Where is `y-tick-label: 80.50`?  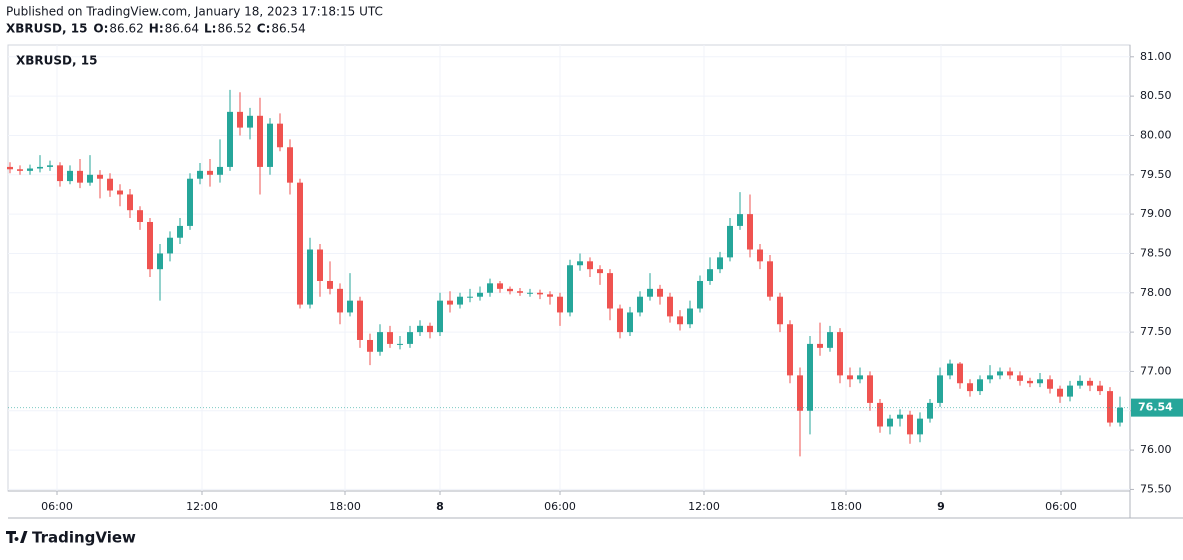
y-tick-label: 80.50 is located at coordinates (1156, 95).